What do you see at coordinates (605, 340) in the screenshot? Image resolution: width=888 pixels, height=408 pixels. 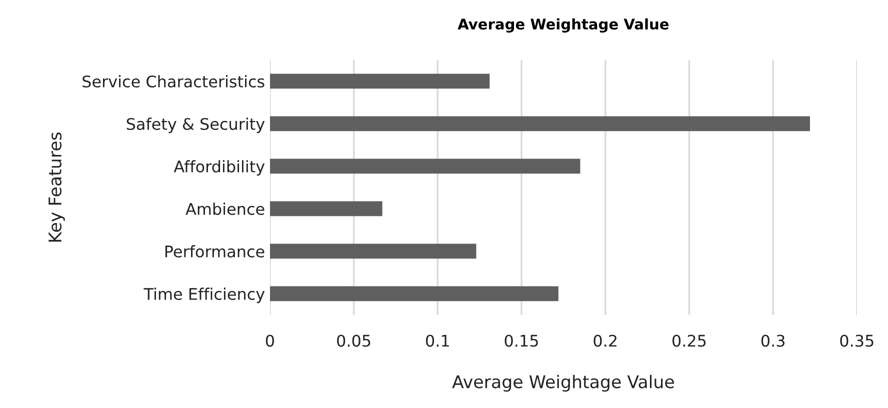 I see `x-tick-label: 0.2` at bounding box center [605, 340].